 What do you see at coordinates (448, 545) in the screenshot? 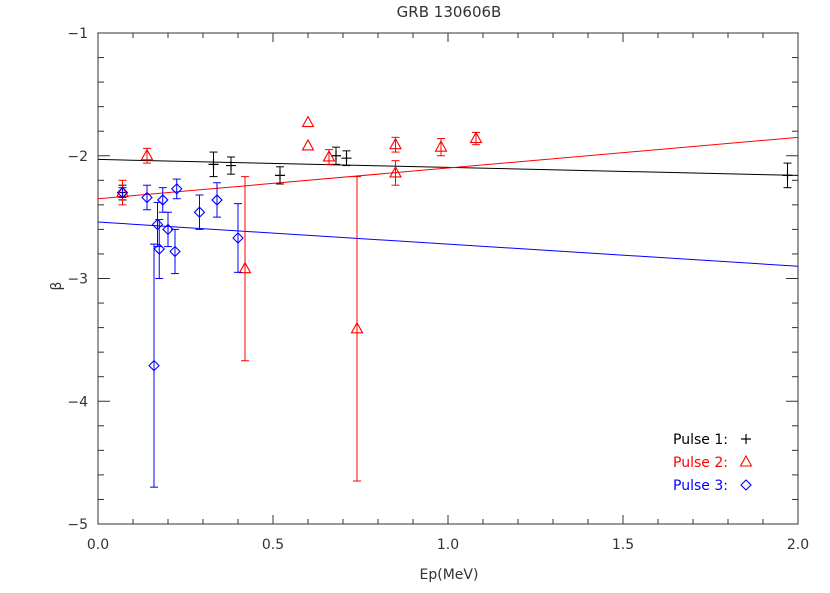
I see `x-tick-label: 1.0` at bounding box center [448, 545].